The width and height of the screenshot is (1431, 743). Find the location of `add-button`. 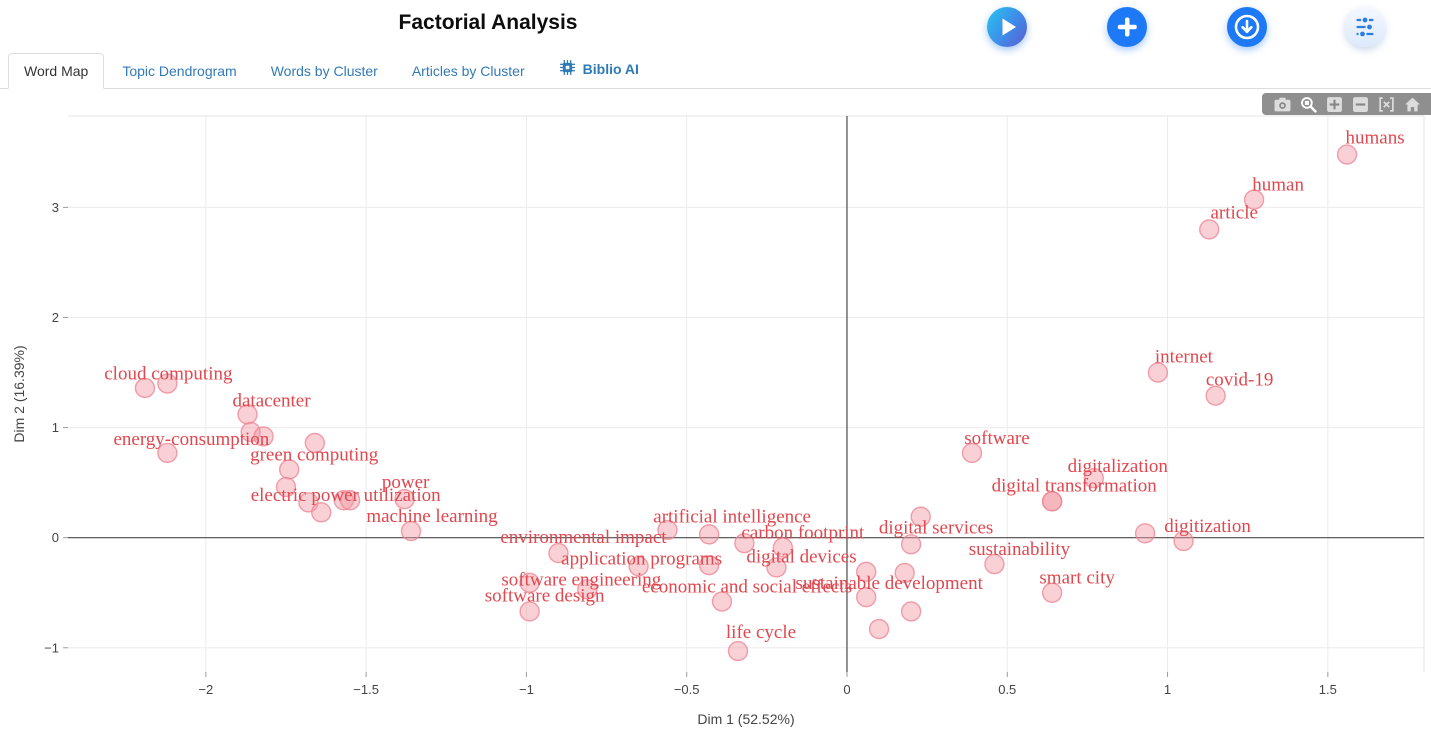

add-button is located at coordinates (1127, 27).